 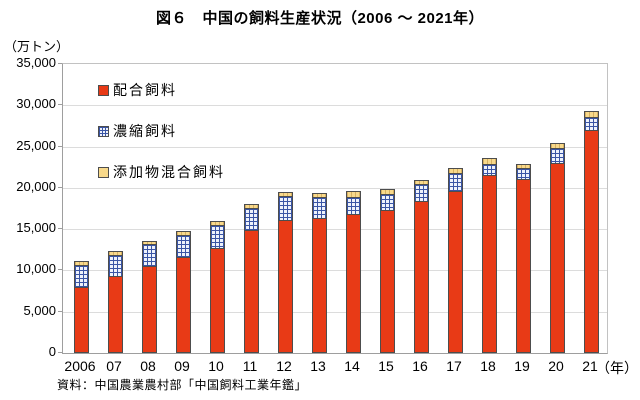 What do you see at coordinates (216, 366) in the screenshot?
I see `x-tick-label: 10` at bounding box center [216, 366].